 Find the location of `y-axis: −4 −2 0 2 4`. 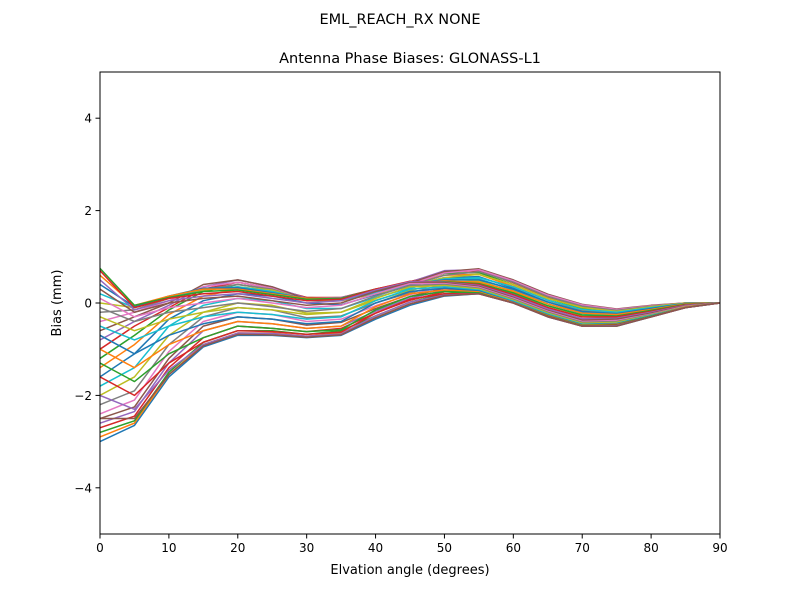

y-axis: −4 −2 0 2 4 is located at coordinates (87, 303).